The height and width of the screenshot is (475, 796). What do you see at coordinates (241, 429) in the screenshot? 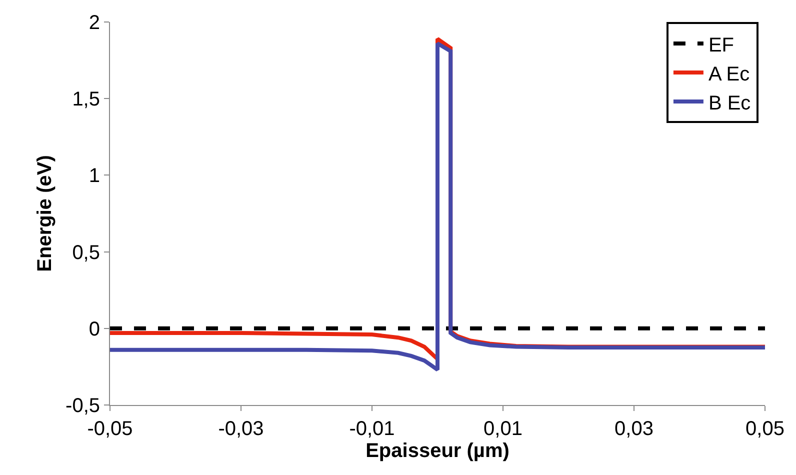
I see `x-tick-label: -0,03` at bounding box center [241, 429].